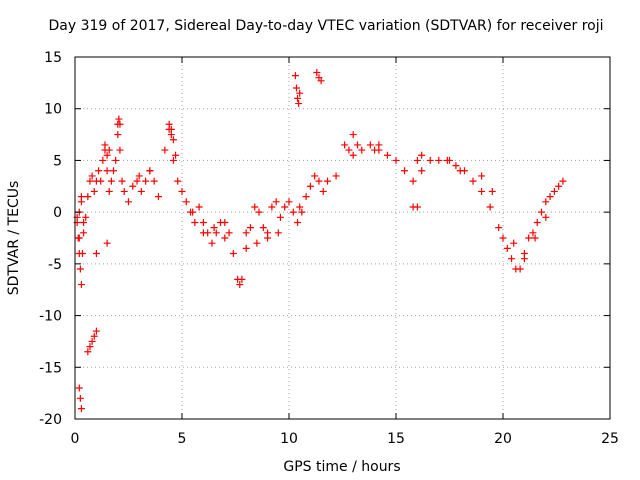 This screenshot has height=480, width=640. I want to click on y-tick-label: -20, so click(50, 420).